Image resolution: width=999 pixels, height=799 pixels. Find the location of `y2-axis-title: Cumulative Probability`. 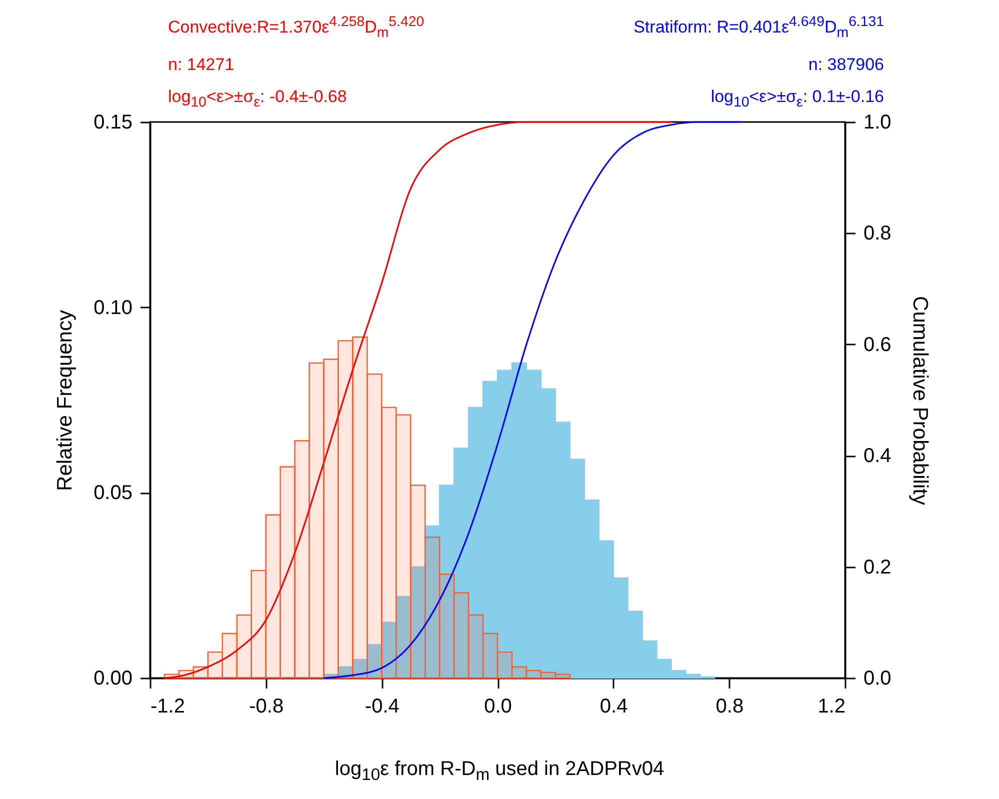

y2-axis-title: Cumulative Probability is located at coordinates (920, 401).